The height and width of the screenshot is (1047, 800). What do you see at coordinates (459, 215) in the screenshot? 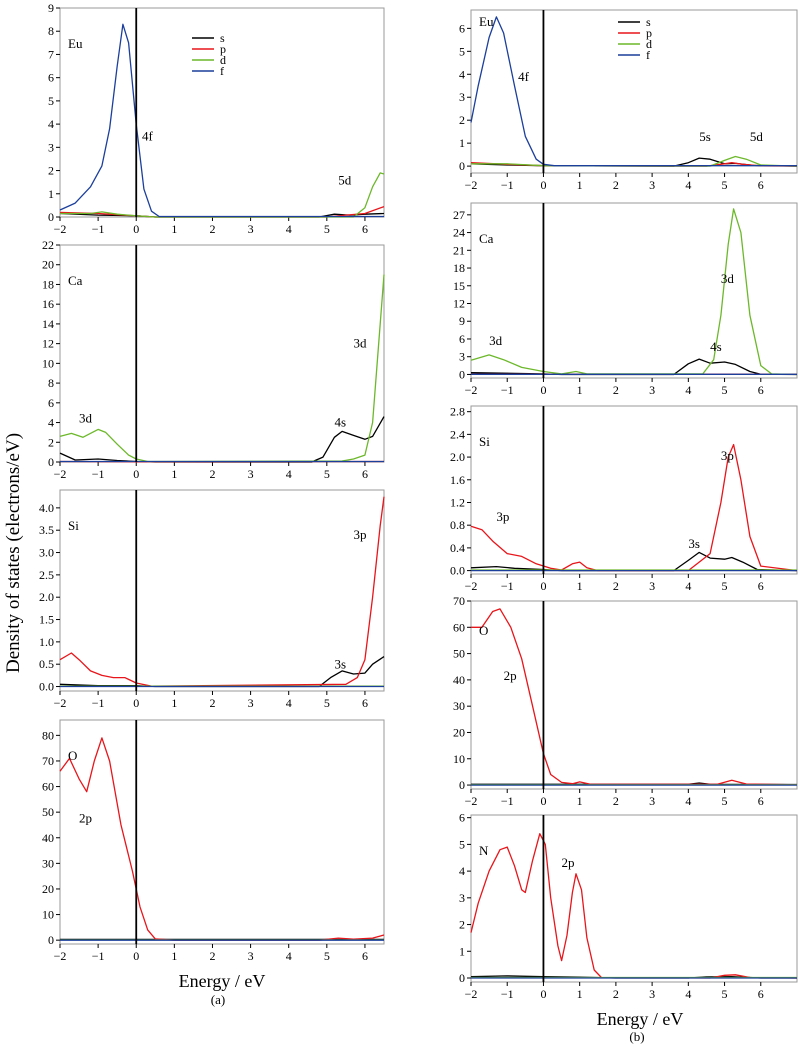
I see `y-tick-label: 27` at bounding box center [459, 215].